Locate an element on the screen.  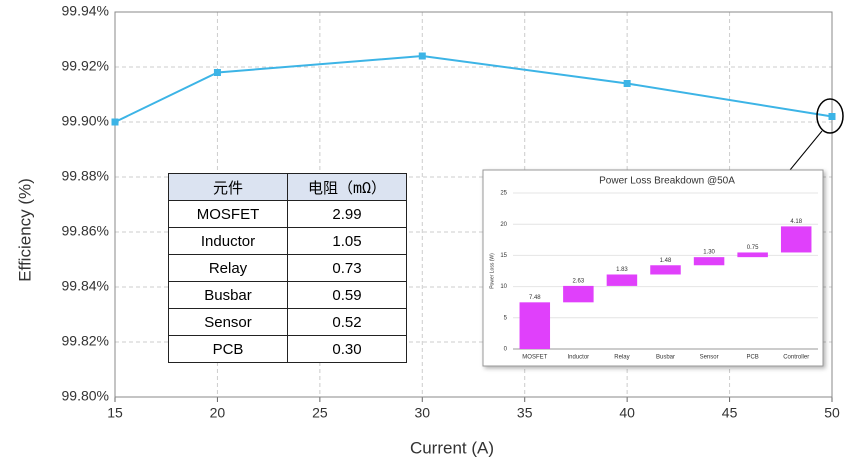
table-cell: PCB is located at coordinates (228, 349).